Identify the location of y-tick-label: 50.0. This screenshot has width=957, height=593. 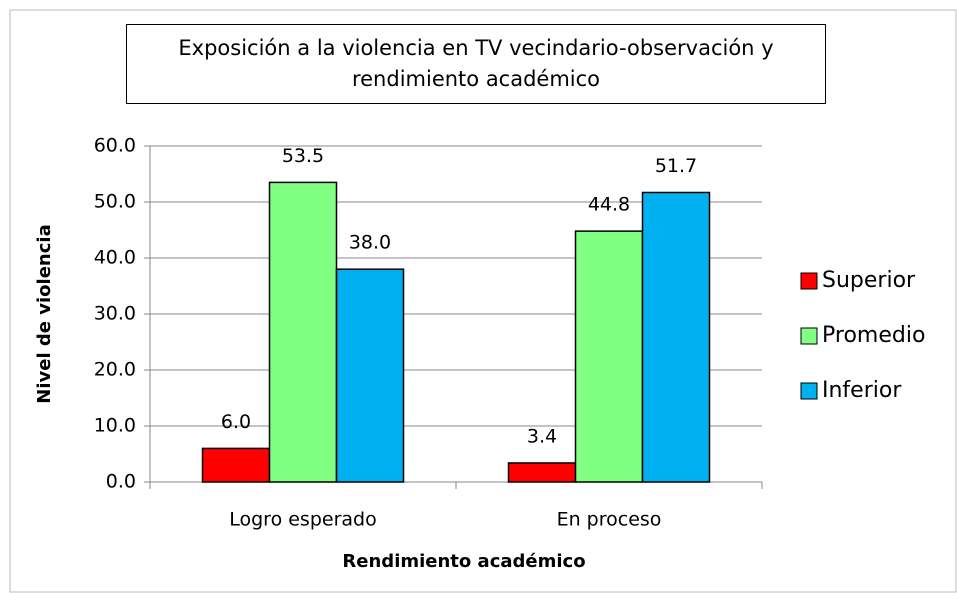
(115, 202).